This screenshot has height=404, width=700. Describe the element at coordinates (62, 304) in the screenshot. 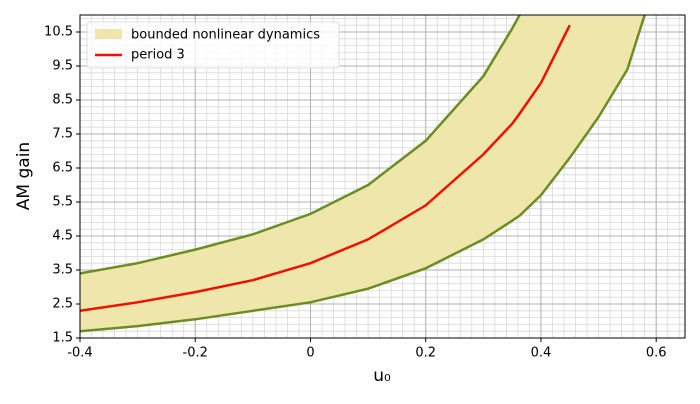

I see `y-tick-label: 2.5` at that location.